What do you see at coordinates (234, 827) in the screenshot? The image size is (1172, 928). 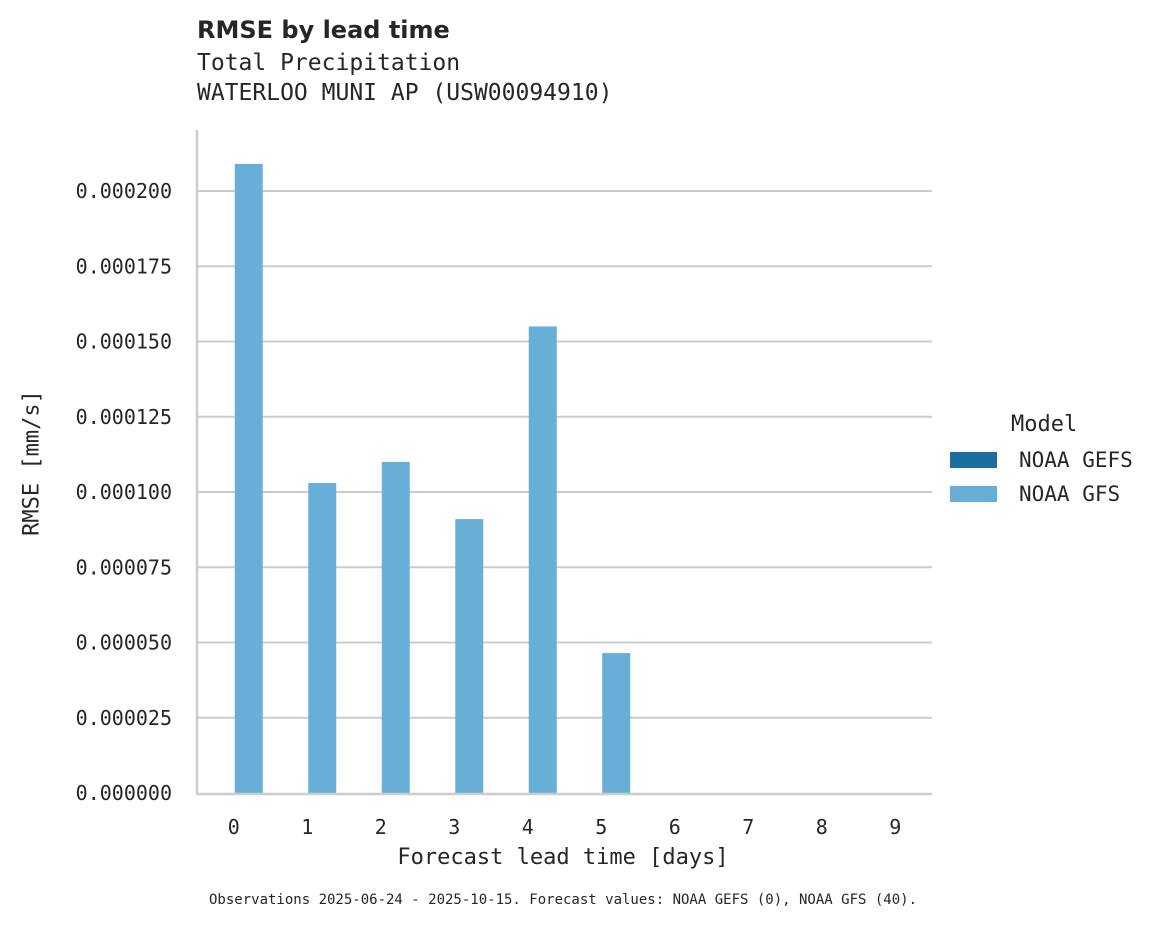 I see `x-tick-label: 0` at bounding box center [234, 827].